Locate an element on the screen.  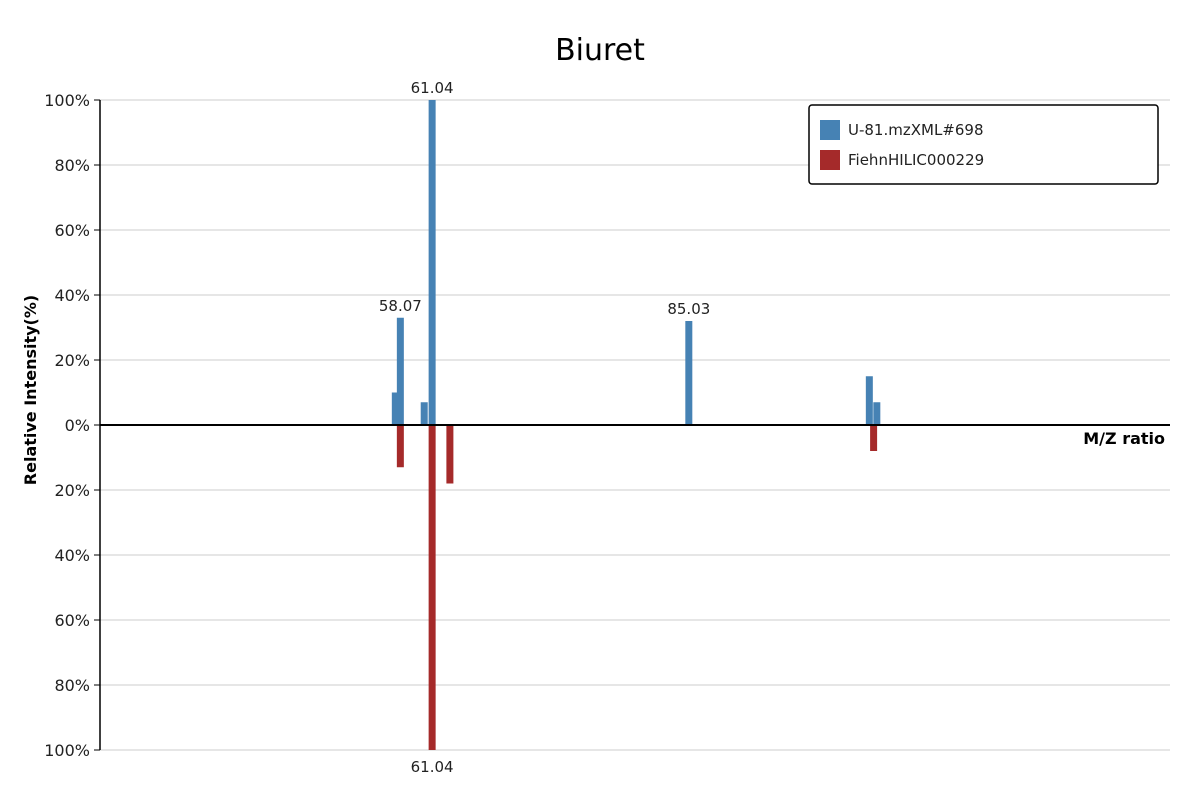
legend-label-bottom: FiehnHILIC000229 is located at coordinates (916, 160).